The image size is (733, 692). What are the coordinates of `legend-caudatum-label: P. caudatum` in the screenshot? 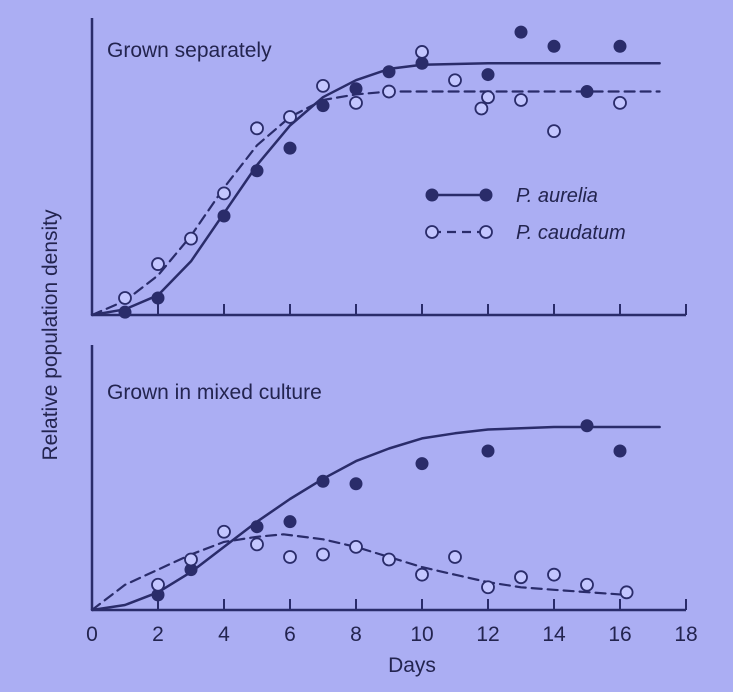 It's located at (571, 233).